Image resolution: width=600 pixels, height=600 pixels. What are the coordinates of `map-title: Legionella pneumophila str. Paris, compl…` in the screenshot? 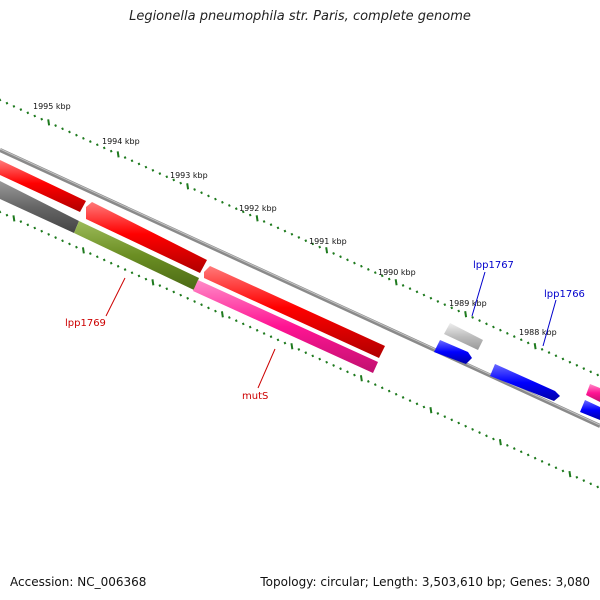 It's located at (300, 16).